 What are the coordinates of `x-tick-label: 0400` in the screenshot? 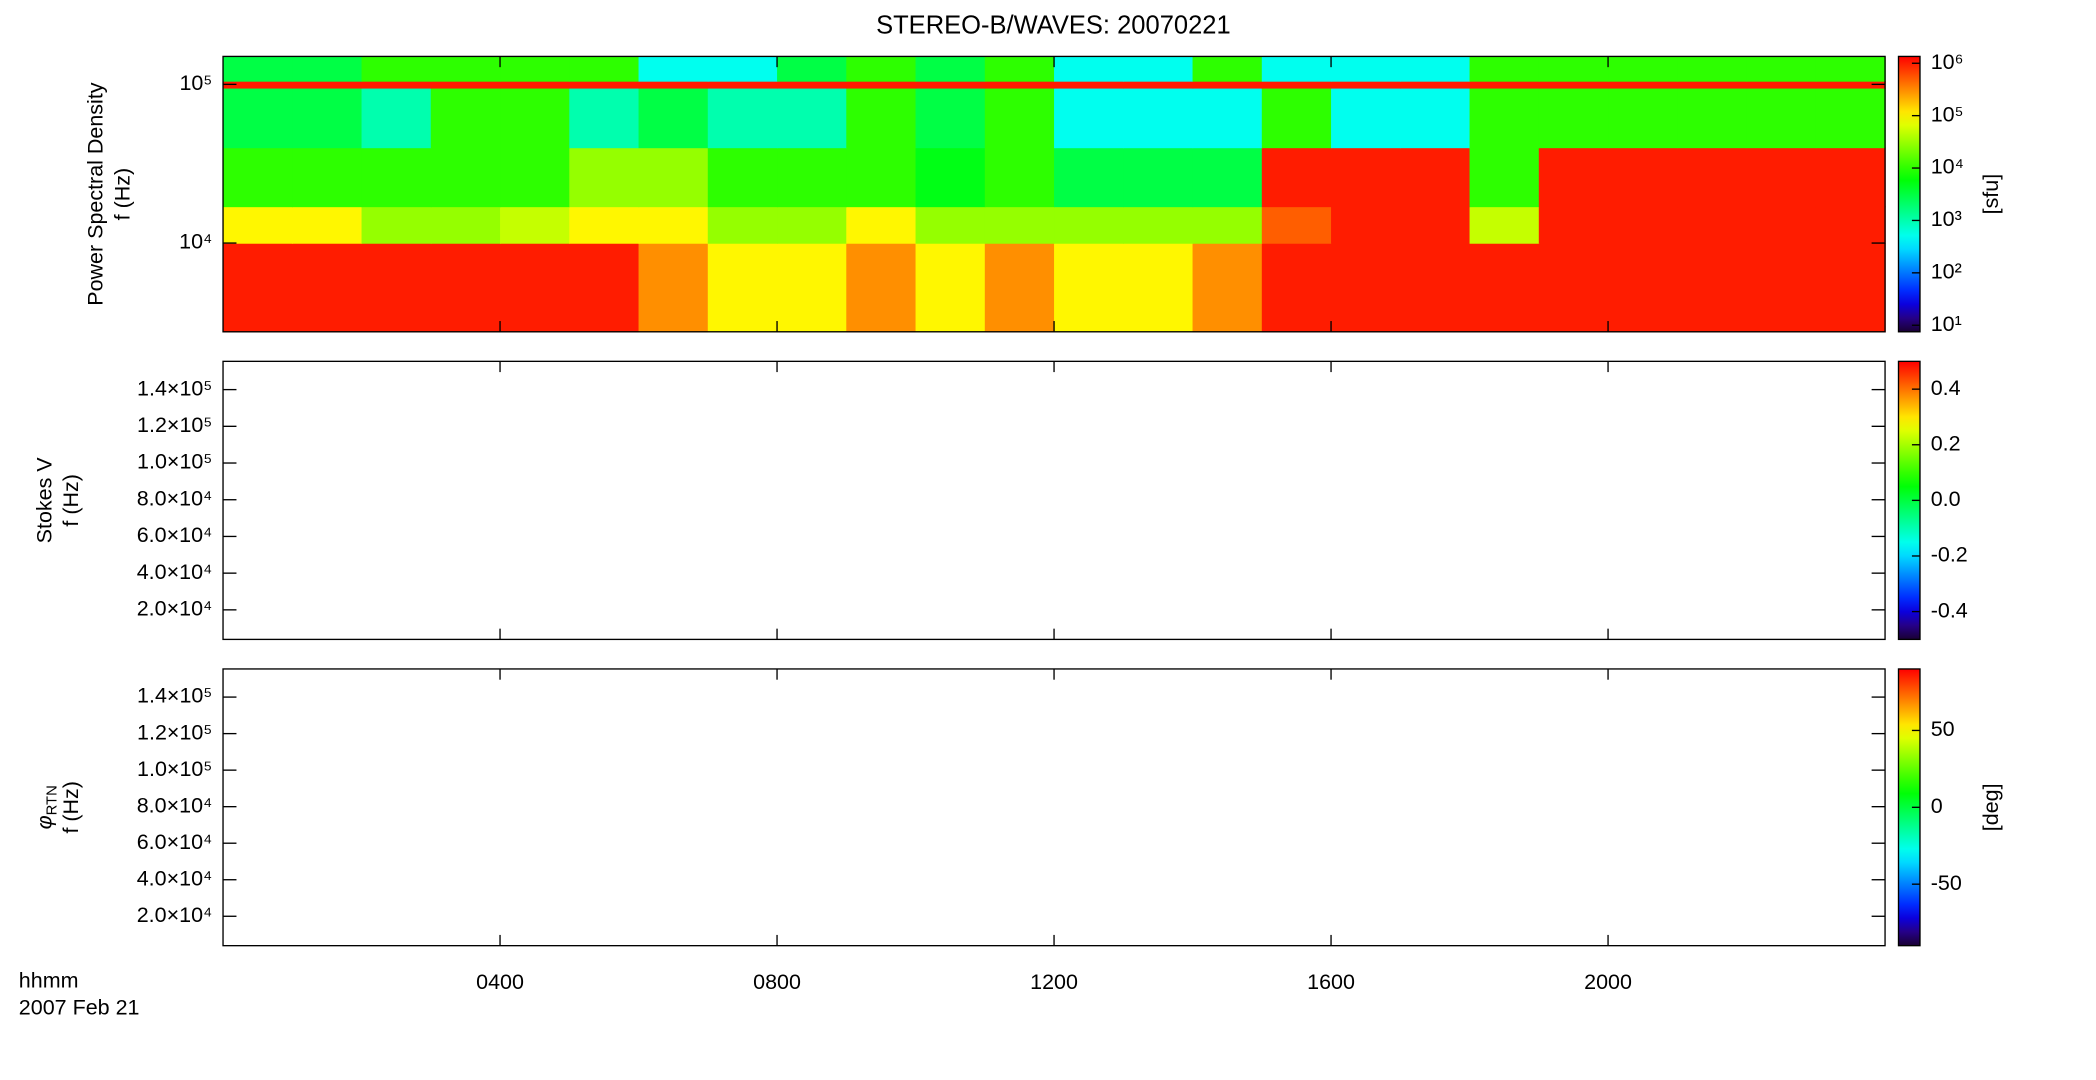 It's located at (500, 982).